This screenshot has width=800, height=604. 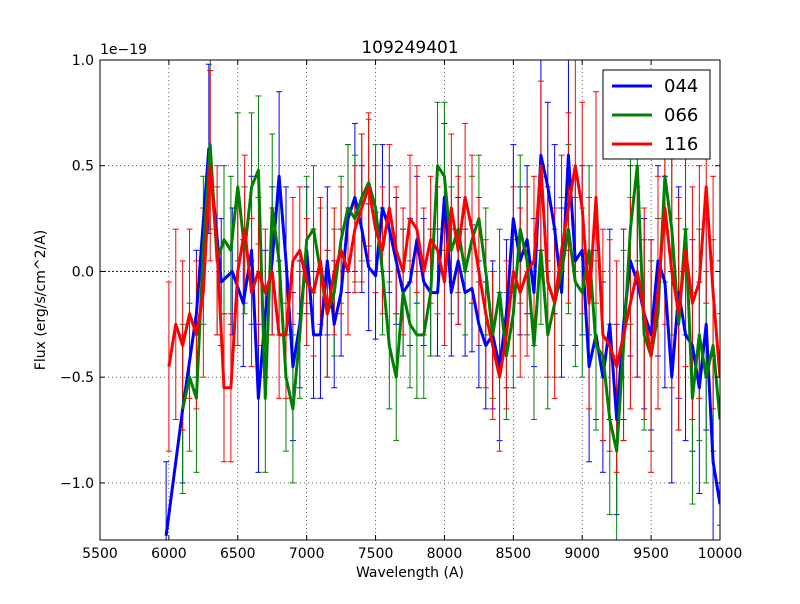 I want to click on y-tick-label: 0.5, so click(x=83, y=167).